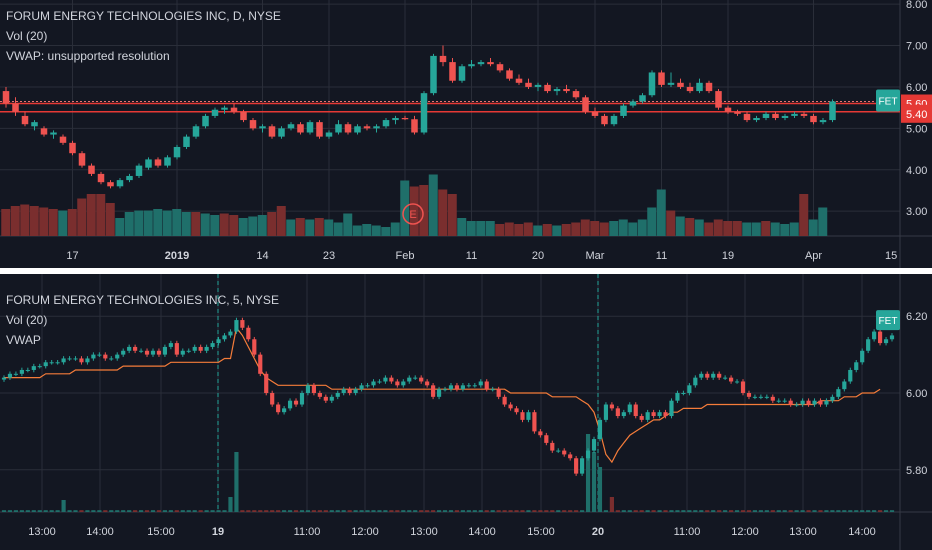  What do you see at coordinates (916, 171) in the screenshot?
I see `daily-price-tick: 4.00` at bounding box center [916, 171].